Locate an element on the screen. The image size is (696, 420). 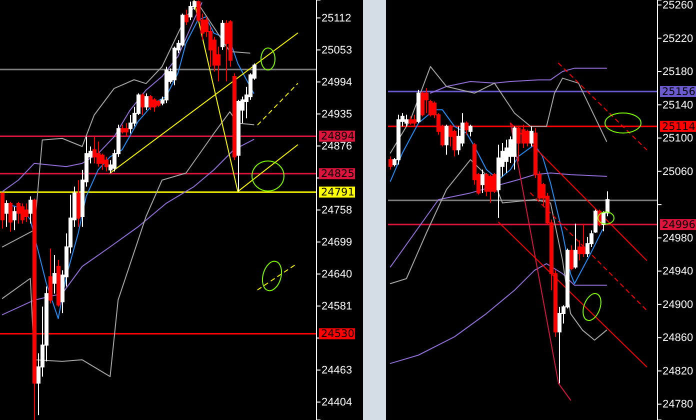
y-tick-label: 24780 is located at coordinates (678, 404).